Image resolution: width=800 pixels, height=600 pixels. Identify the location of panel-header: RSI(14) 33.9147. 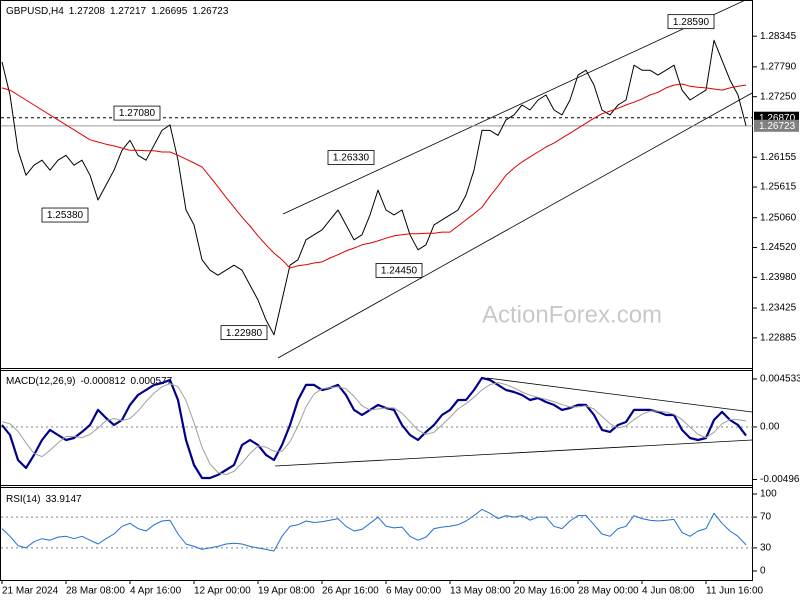
(44, 499).